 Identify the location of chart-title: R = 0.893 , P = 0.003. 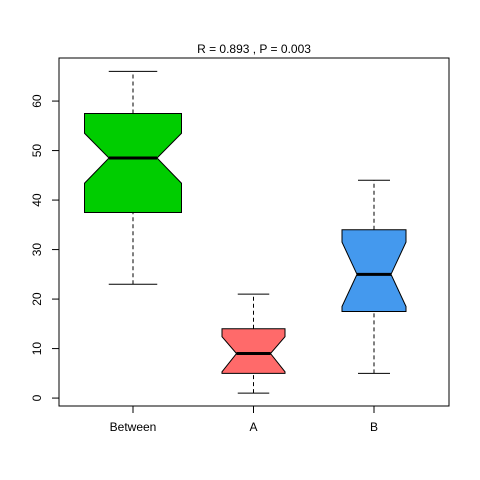
(254, 49).